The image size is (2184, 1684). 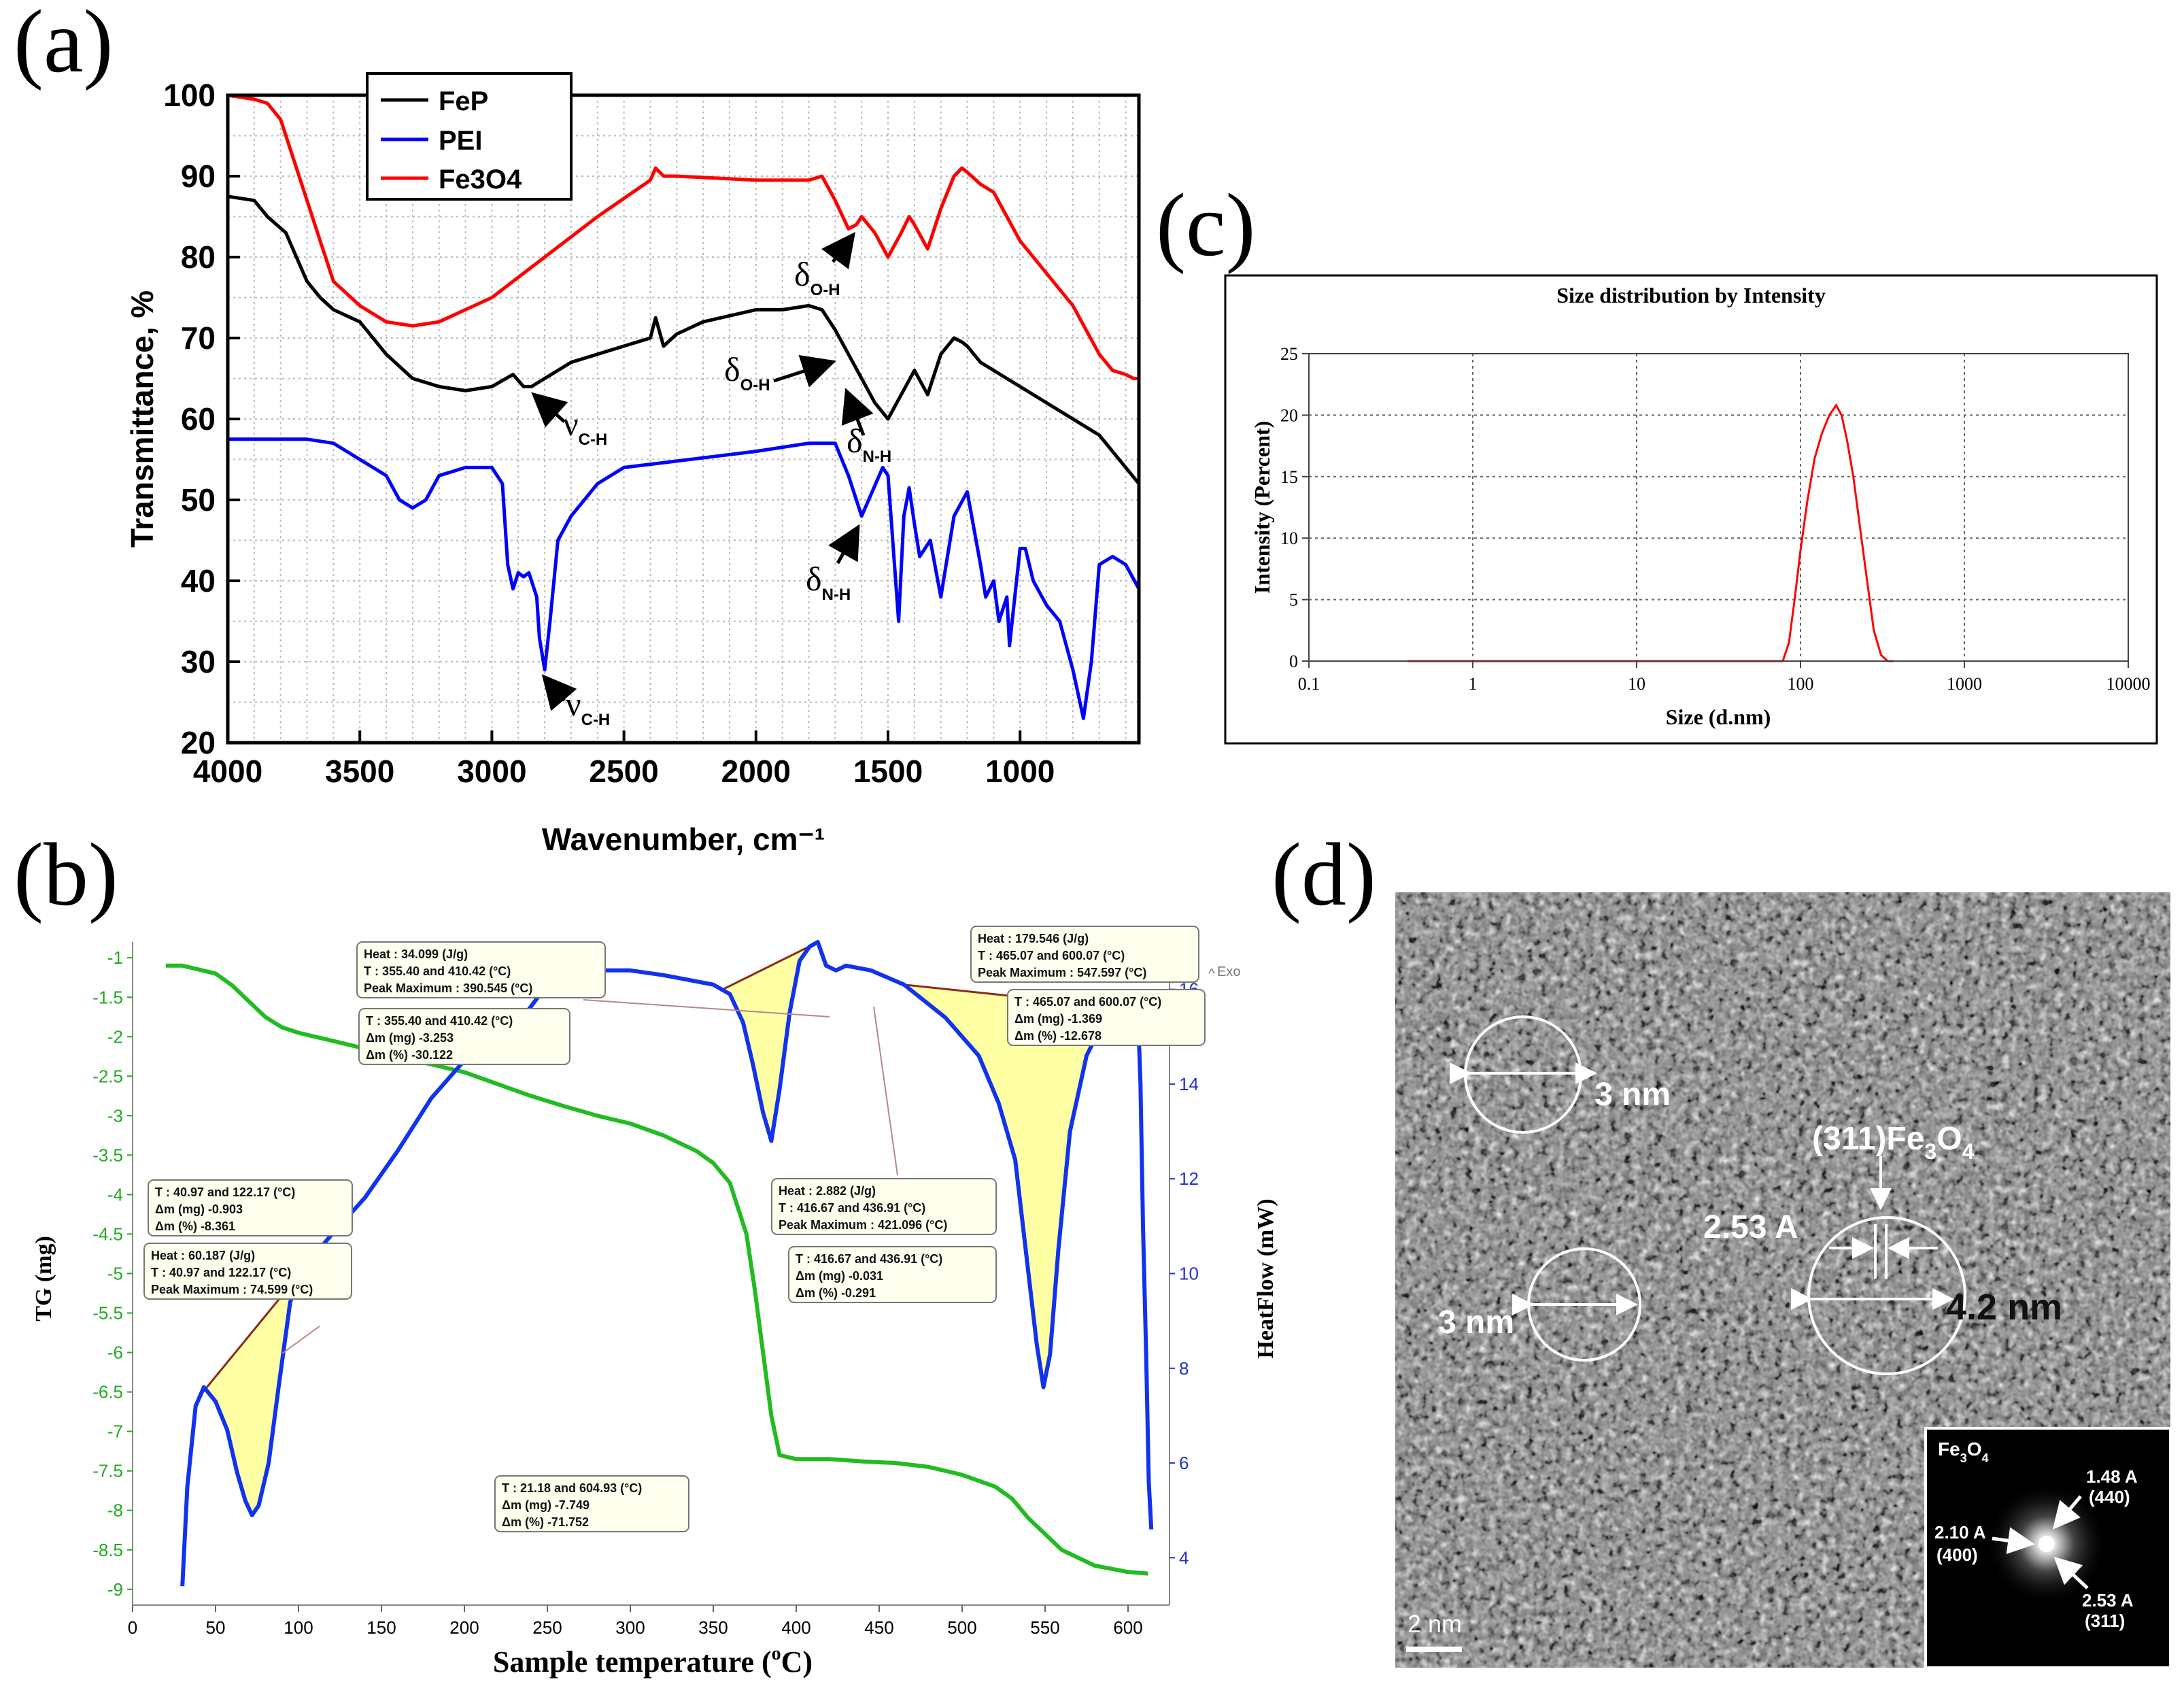 I want to click on ftir-y-tick-label: 70, so click(x=199, y=338).